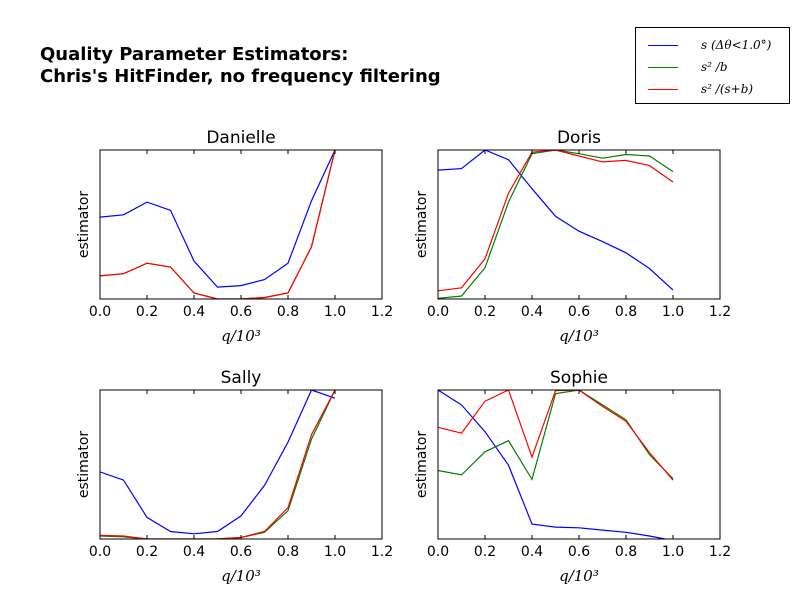 The image size is (800, 600). Describe the element at coordinates (147, 312) in the screenshot. I see `x-tick-label-0-1: 0.2` at that location.